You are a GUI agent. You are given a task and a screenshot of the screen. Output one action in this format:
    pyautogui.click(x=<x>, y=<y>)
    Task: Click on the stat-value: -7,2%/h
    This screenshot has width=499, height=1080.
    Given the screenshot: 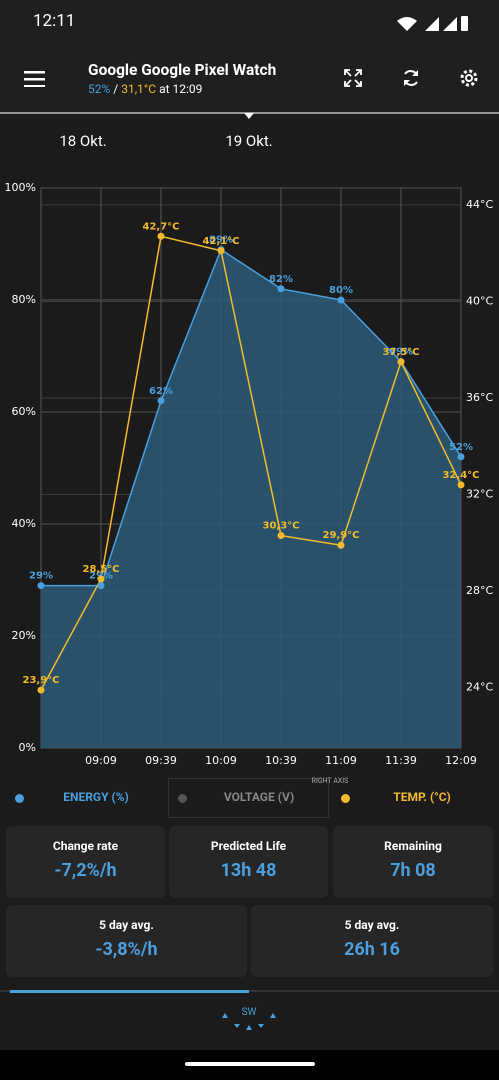 What is the action you would take?
    pyautogui.click(x=85, y=870)
    